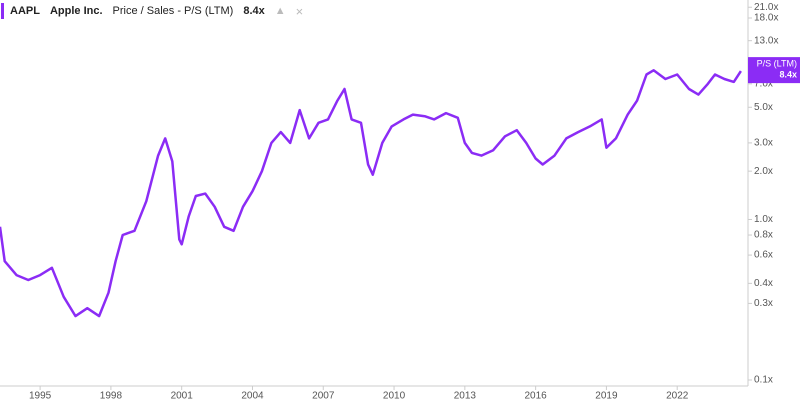 This screenshot has width=800, height=403. What do you see at coordinates (677, 396) in the screenshot?
I see `x-tick-label: 2022` at bounding box center [677, 396].